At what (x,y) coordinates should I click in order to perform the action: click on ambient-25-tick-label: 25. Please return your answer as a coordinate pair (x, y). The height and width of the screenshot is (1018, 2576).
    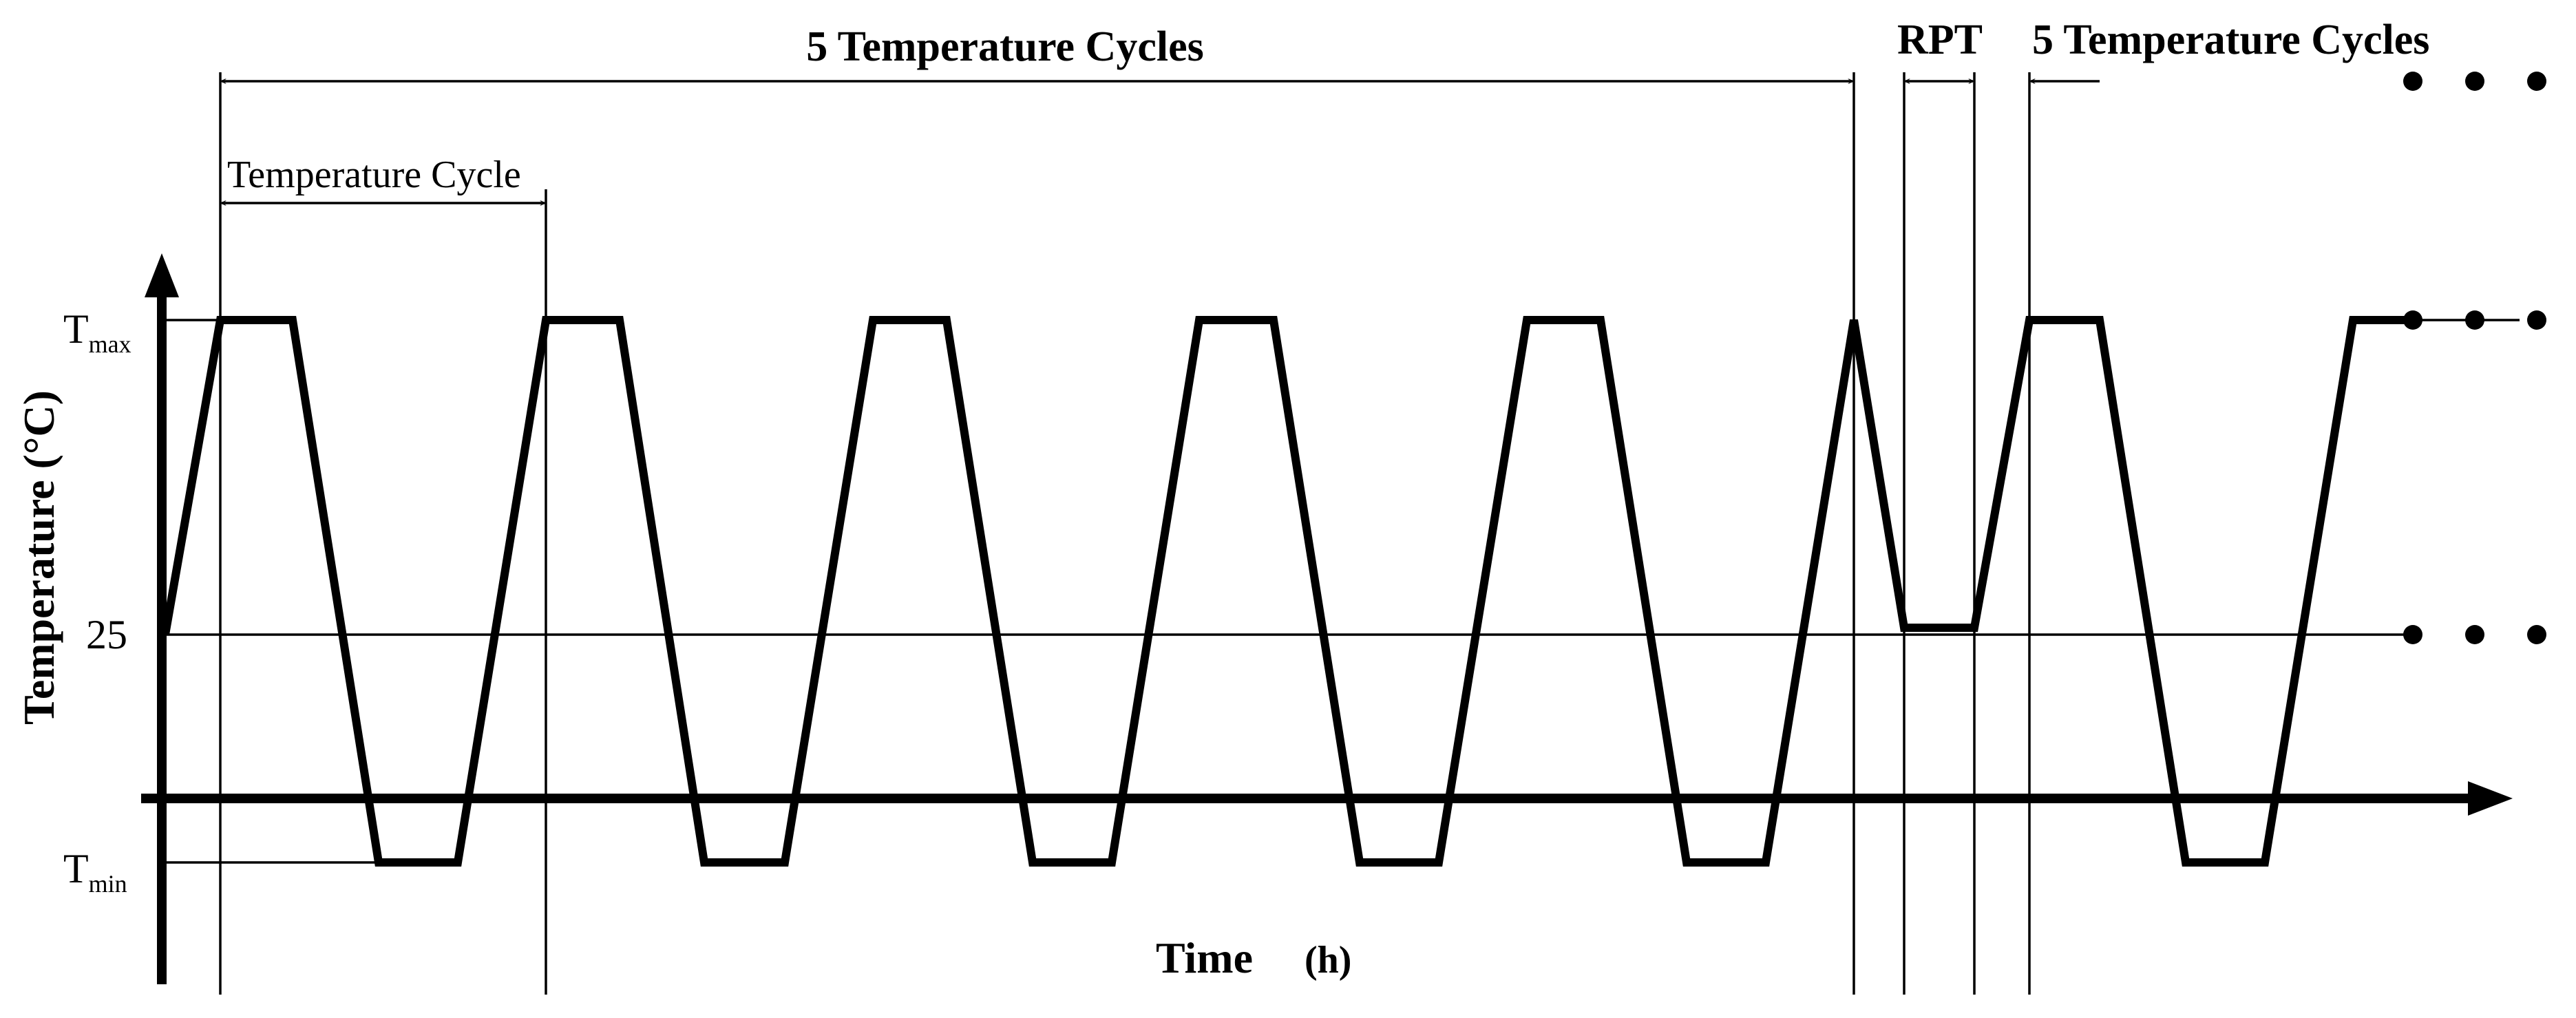
    Looking at the image, I should click on (107, 634).